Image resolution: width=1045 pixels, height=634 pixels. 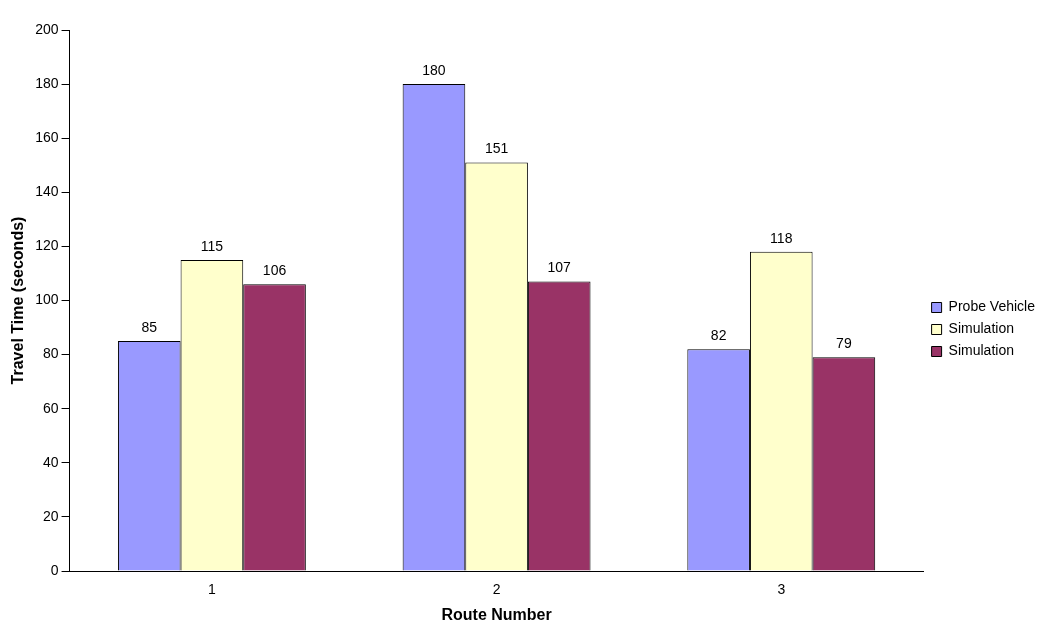 I want to click on data-label: 85, so click(x=149, y=326).